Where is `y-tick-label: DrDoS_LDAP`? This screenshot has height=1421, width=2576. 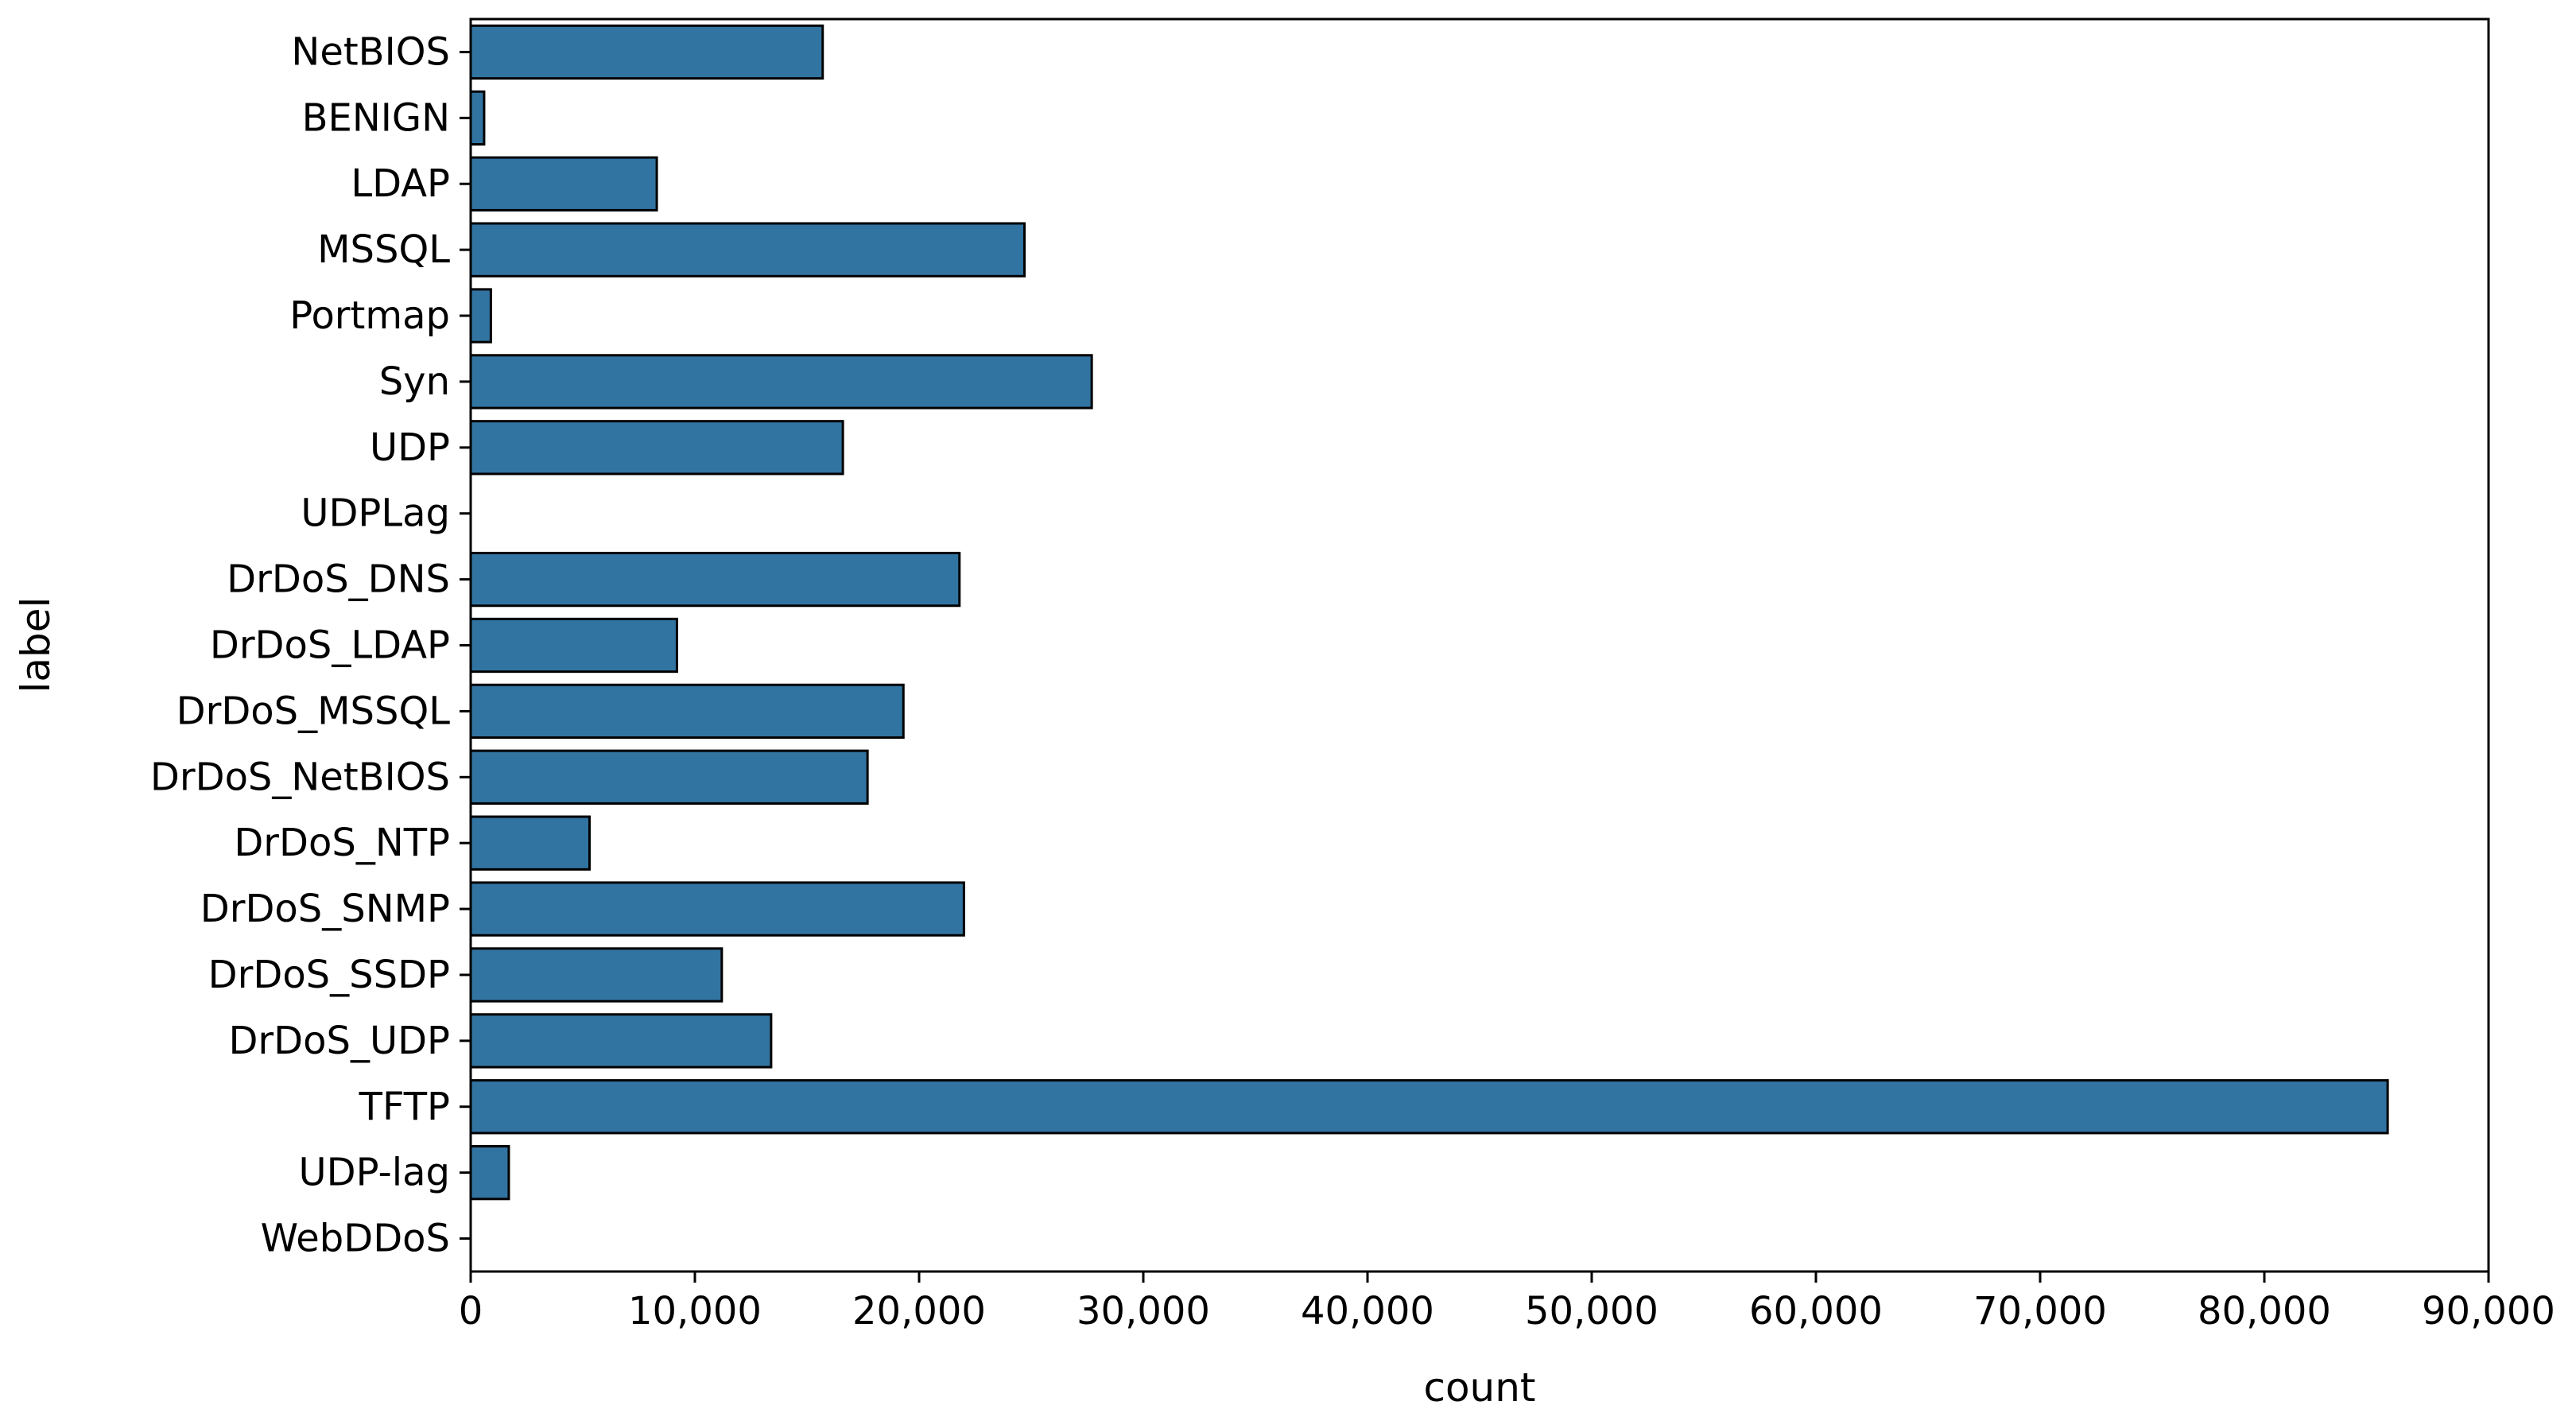
y-tick-label: DrDoS_LDAP is located at coordinates (330, 646).